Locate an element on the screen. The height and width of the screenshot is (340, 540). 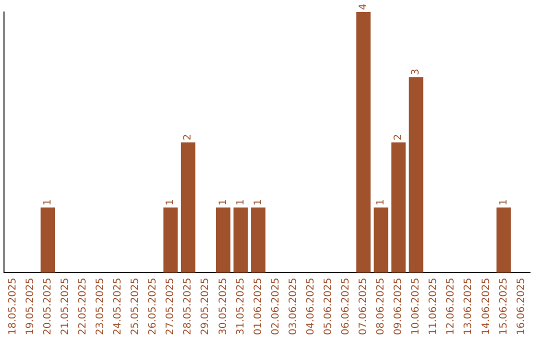
x-tick-label: 11.06.2025 is located at coordinates (434, 307).